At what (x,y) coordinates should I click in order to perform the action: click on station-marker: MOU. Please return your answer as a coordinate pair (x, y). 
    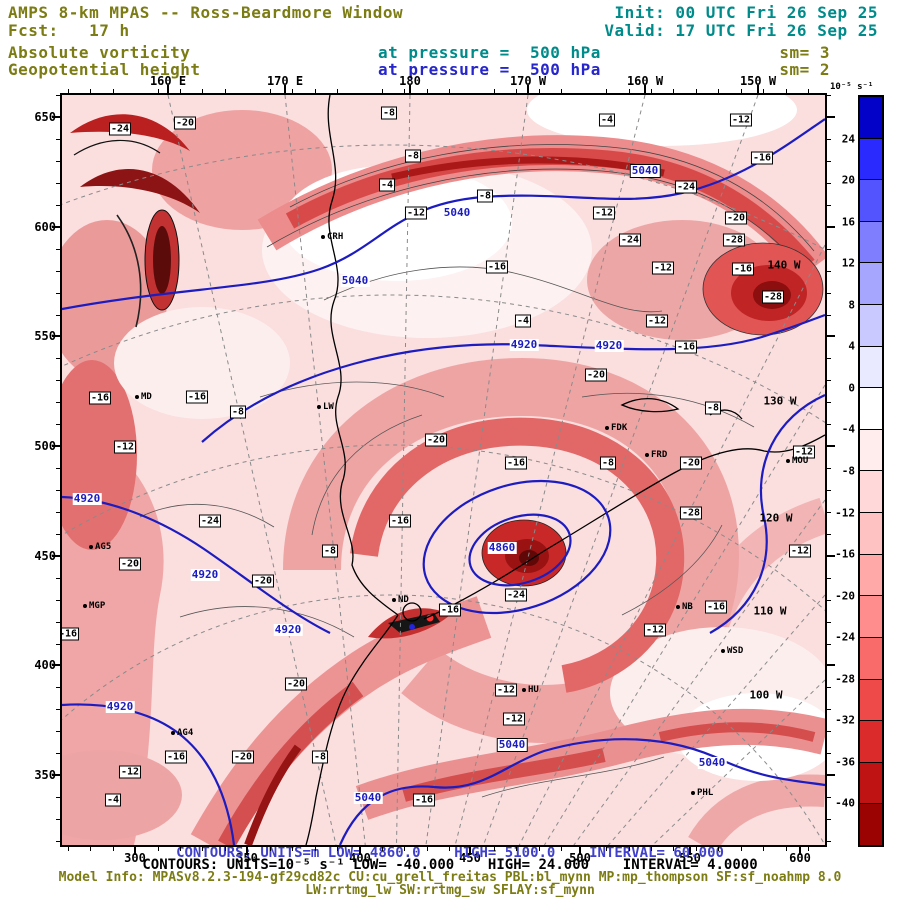
    Looking at the image, I should click on (797, 461).